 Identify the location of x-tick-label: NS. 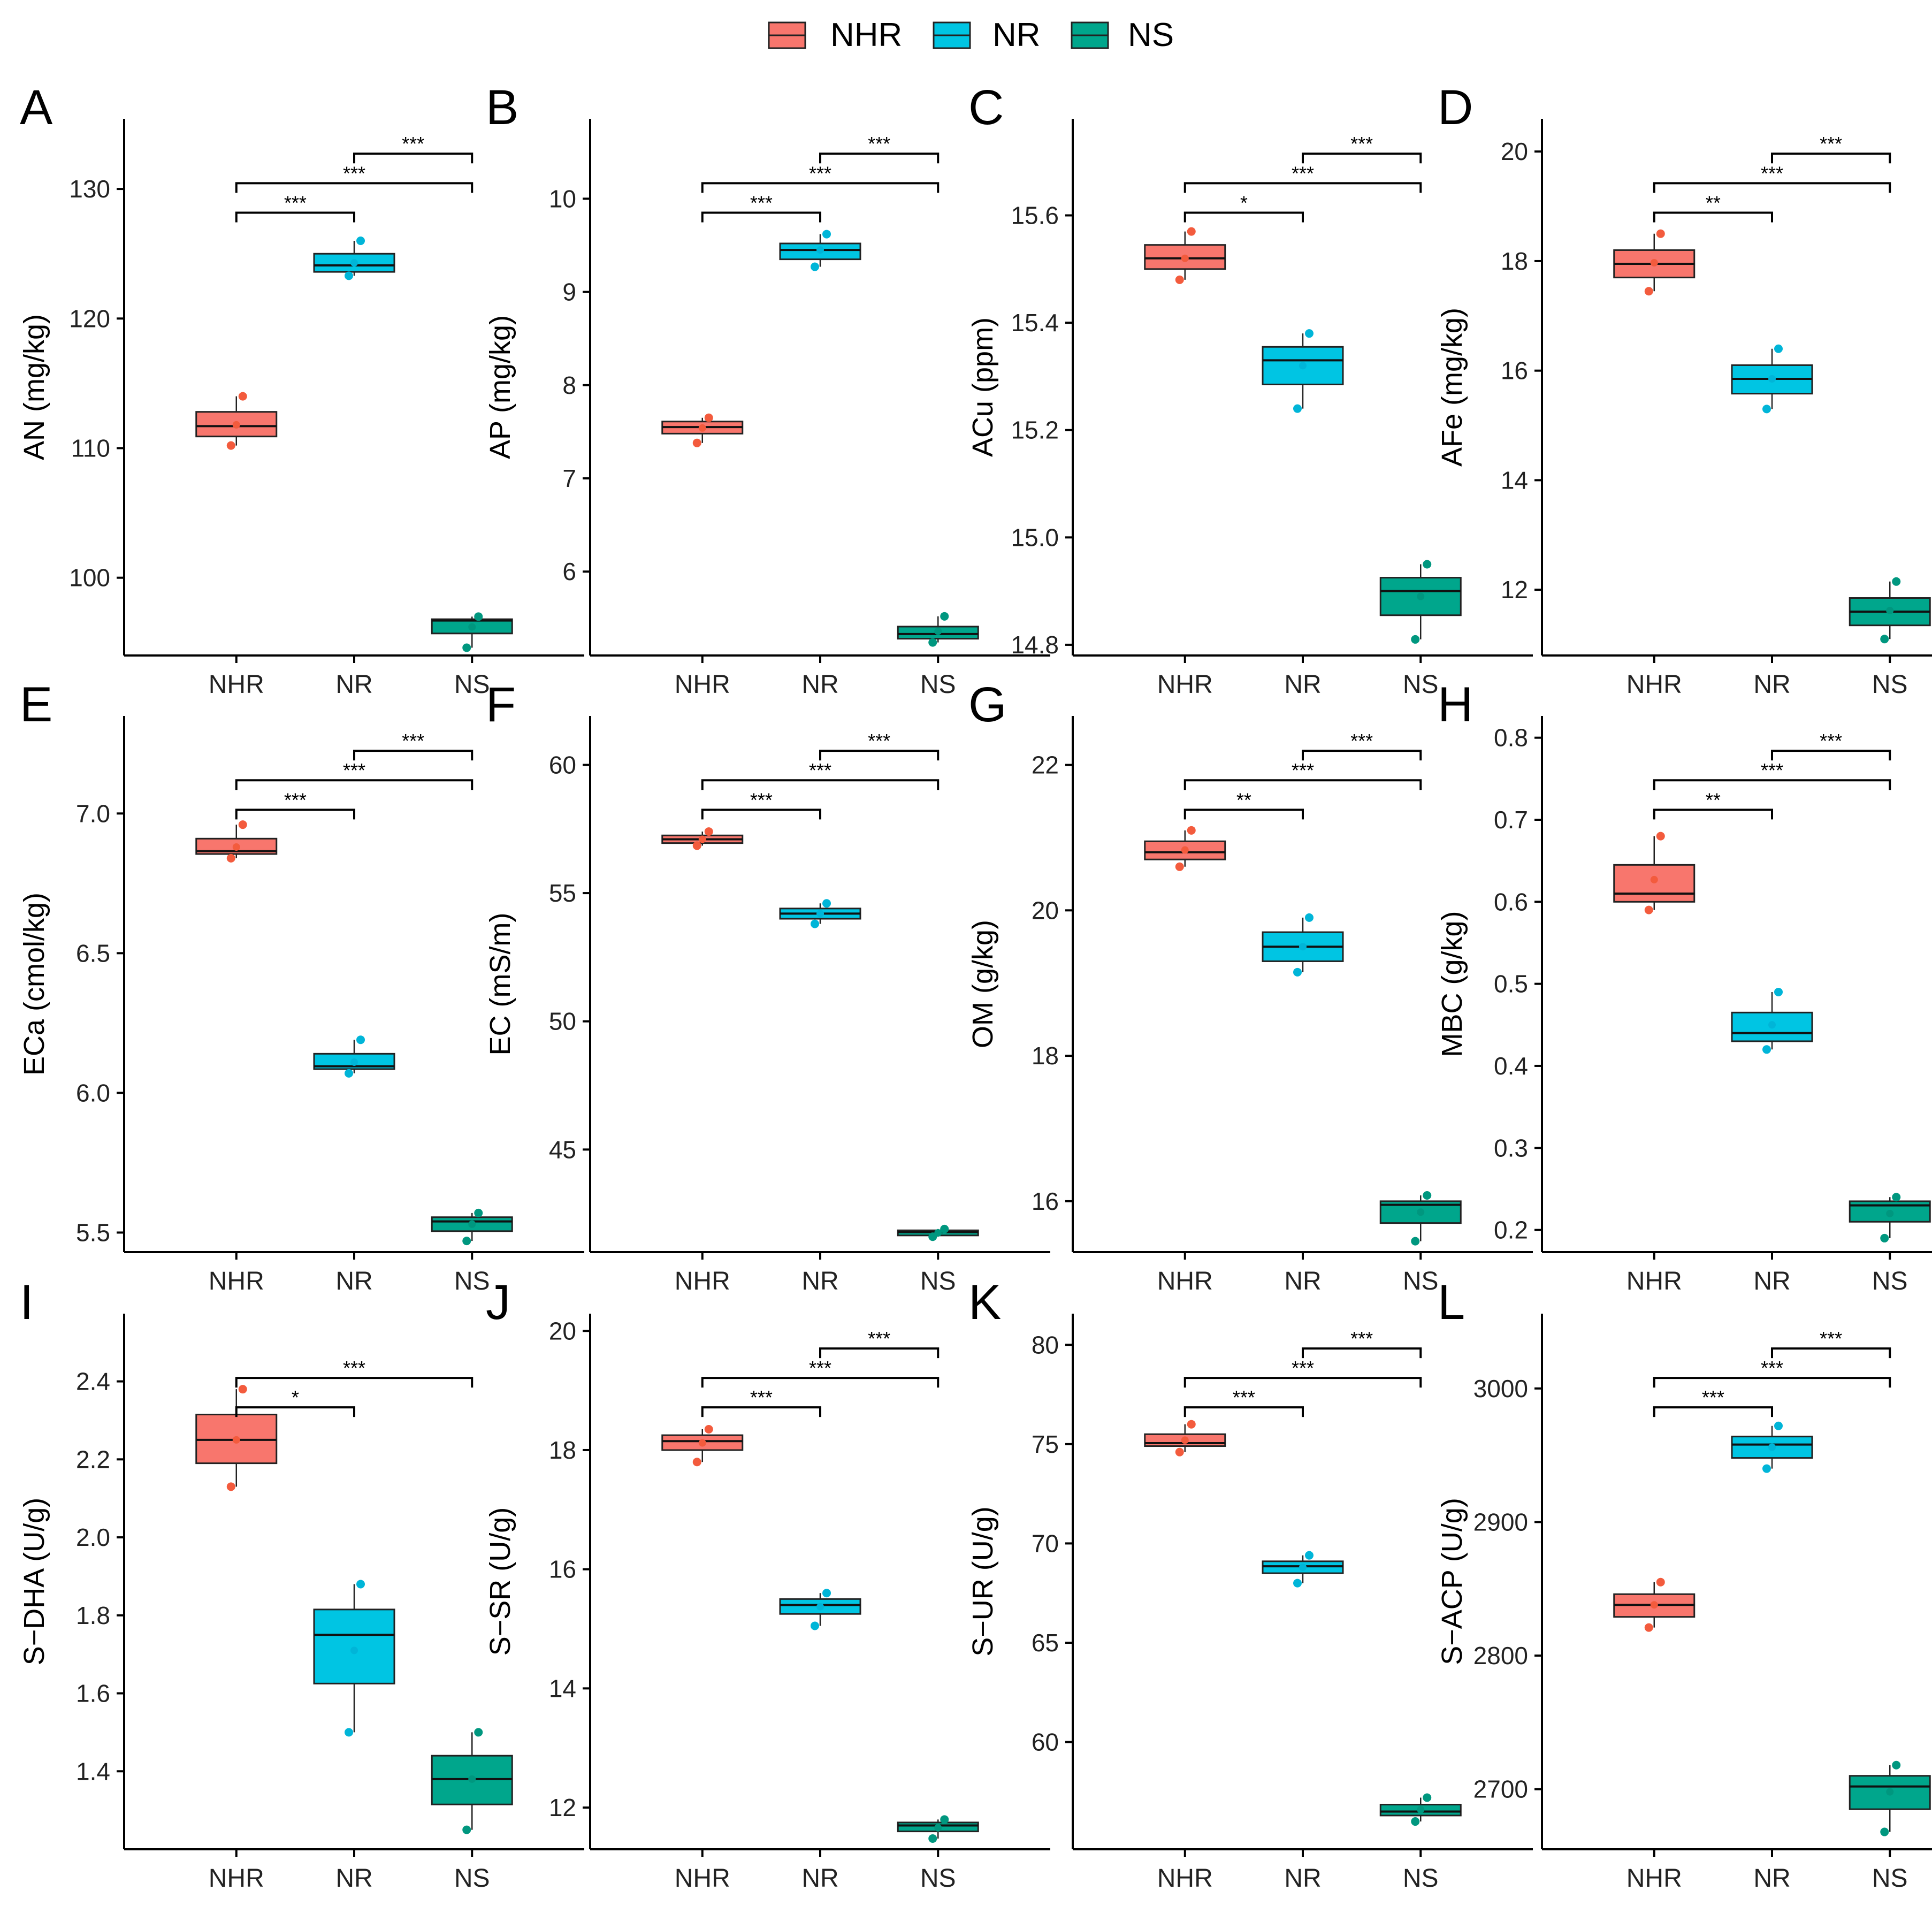
(1890, 1878).